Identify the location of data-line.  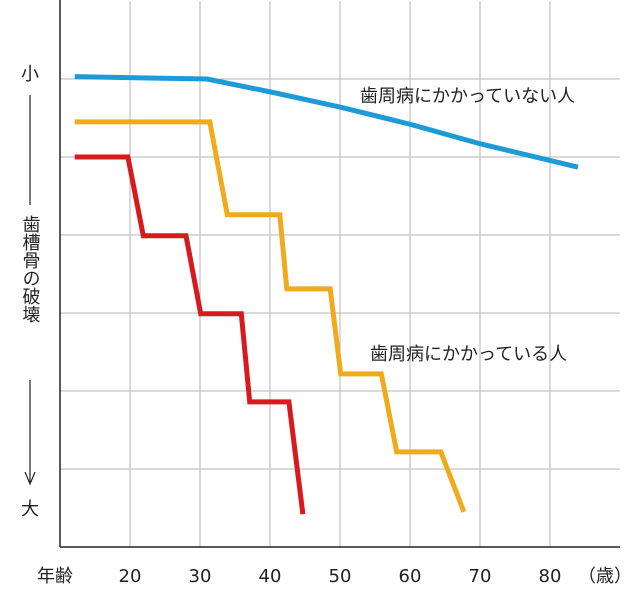
(326, 122).